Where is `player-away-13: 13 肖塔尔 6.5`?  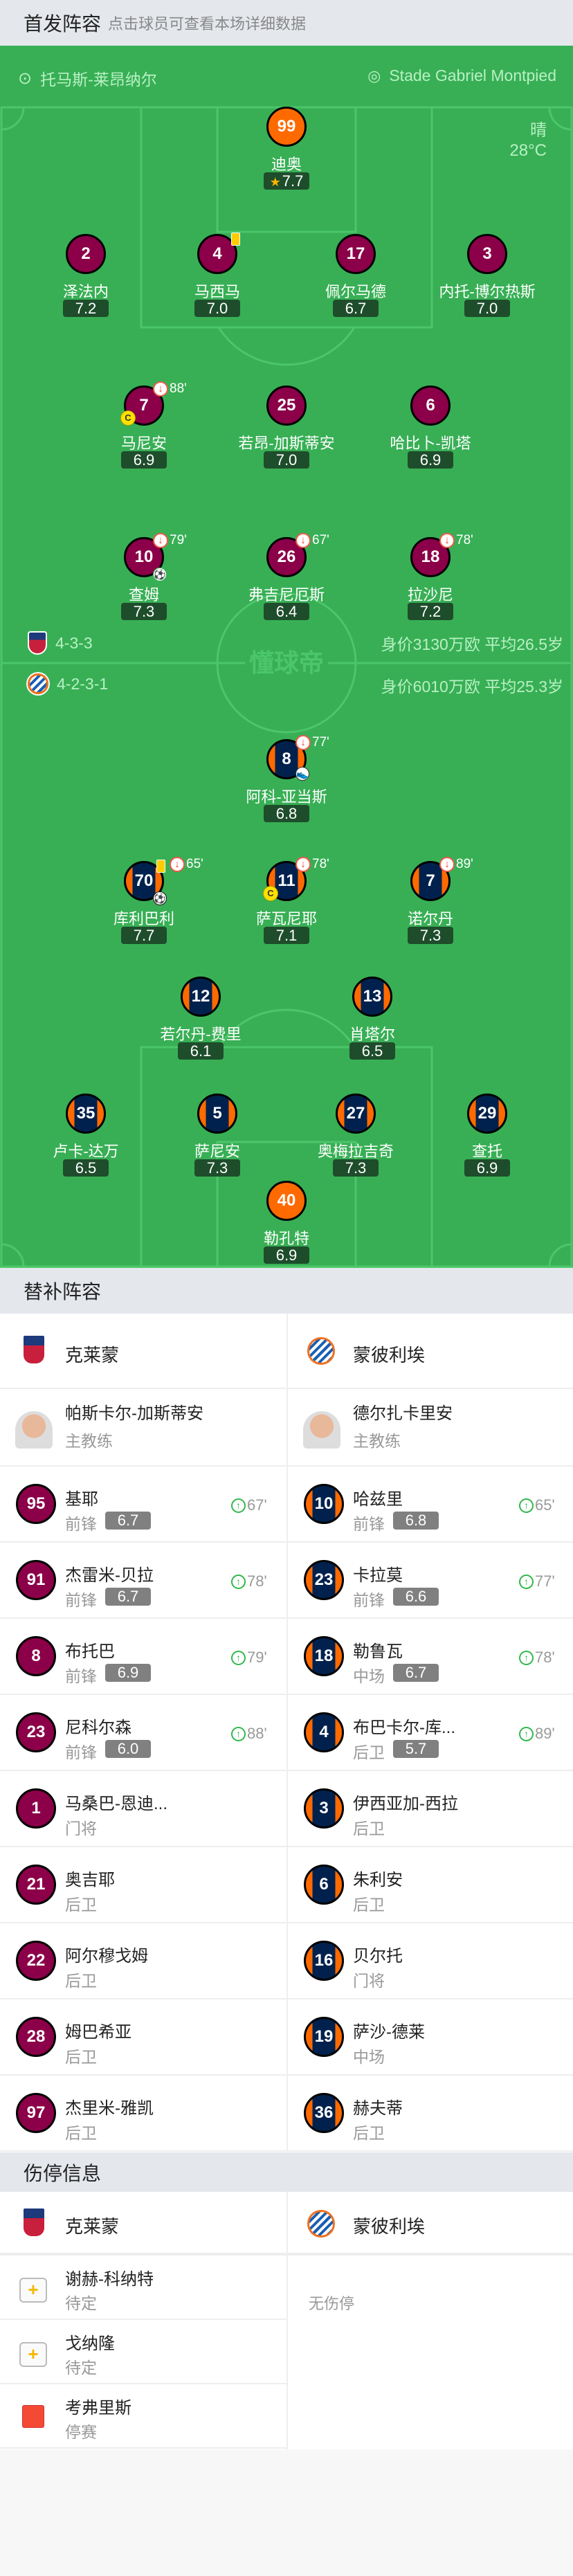
player-away-13: 13 肖塔尔 6.5 is located at coordinates (372, 1018).